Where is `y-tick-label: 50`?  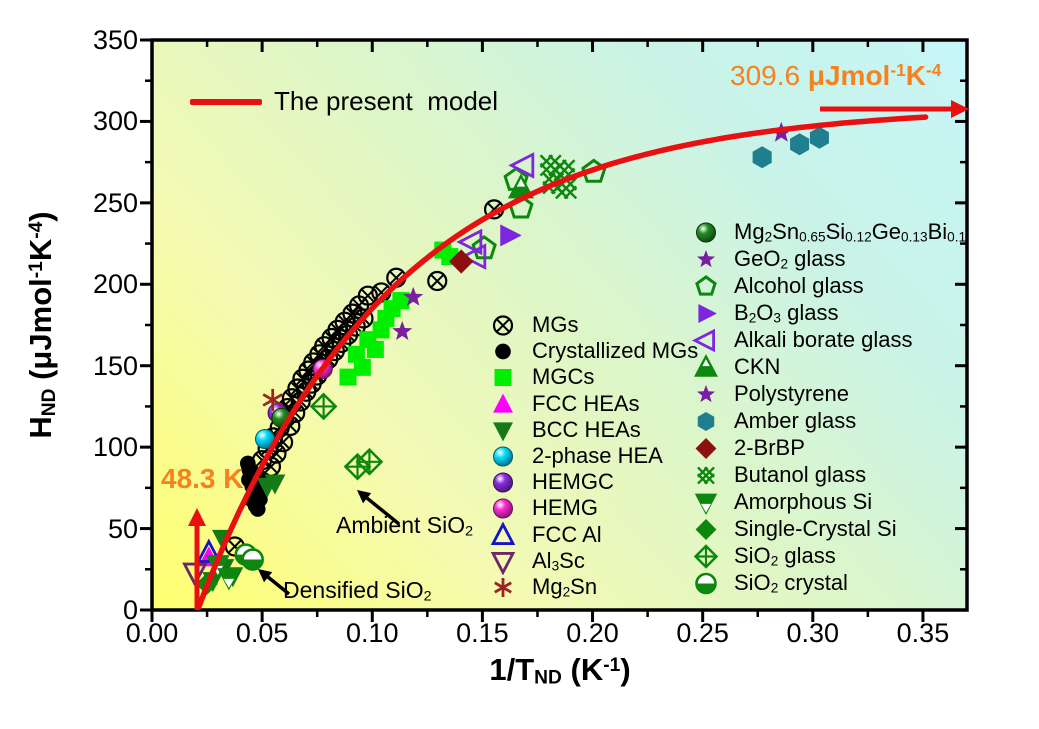 y-tick-label: 50 is located at coordinates (122, 528).